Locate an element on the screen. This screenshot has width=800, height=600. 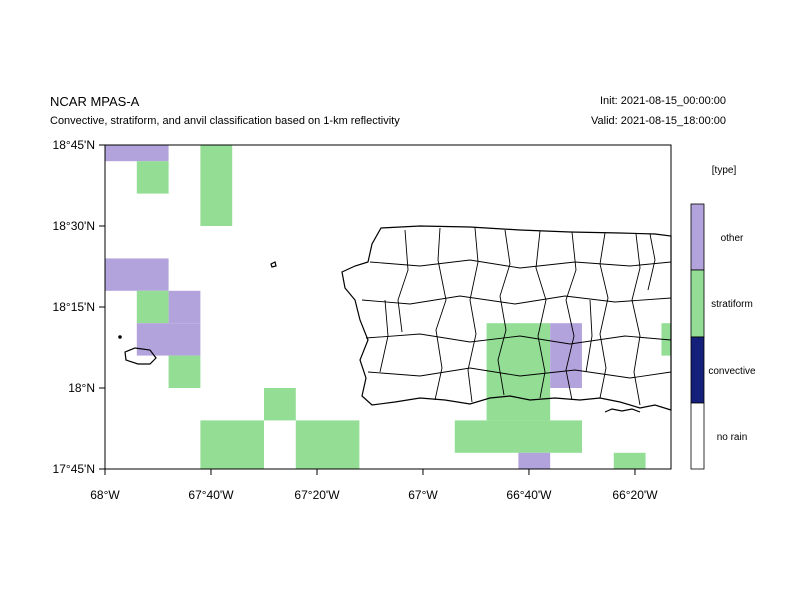
x-tick-label-2: 67°20'W is located at coordinates (317, 495).